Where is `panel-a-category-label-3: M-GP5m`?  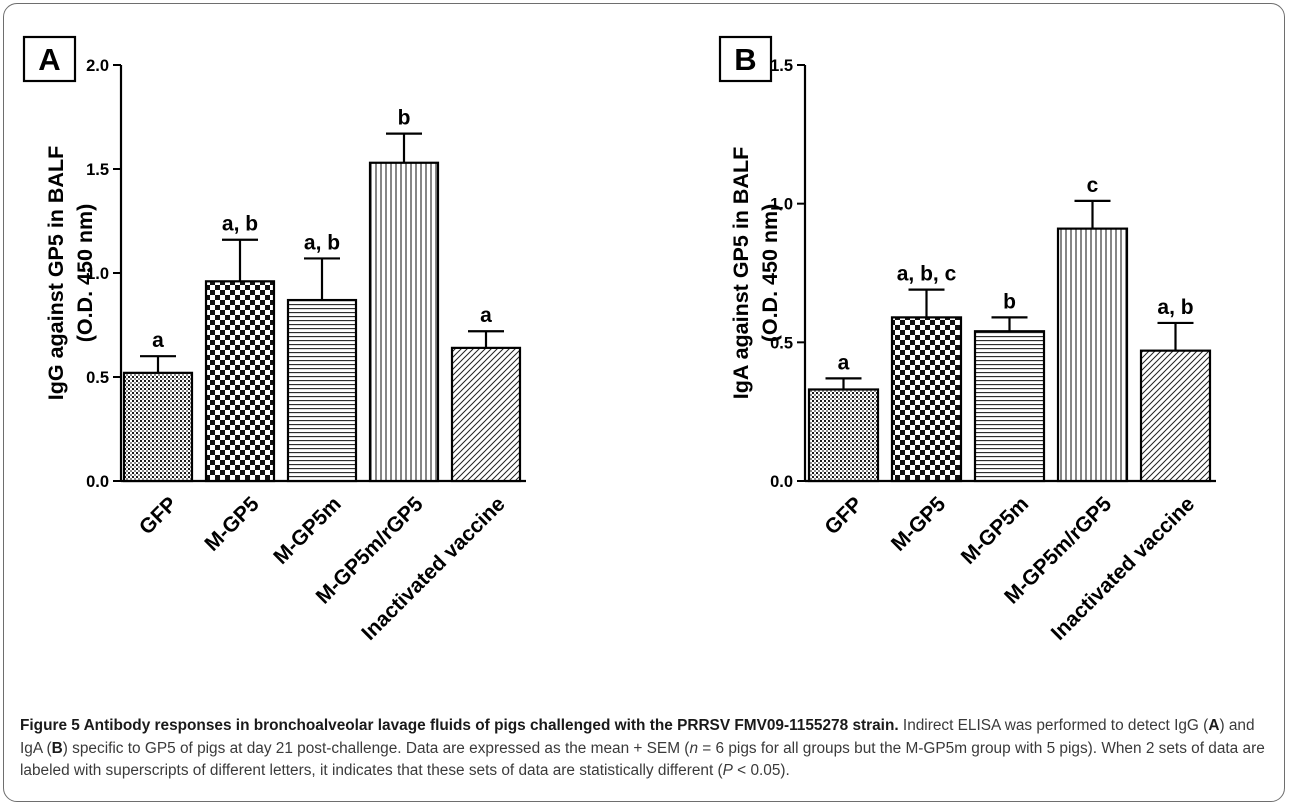
panel-a-category-label-3: M-GP5m is located at coordinates (307, 530).